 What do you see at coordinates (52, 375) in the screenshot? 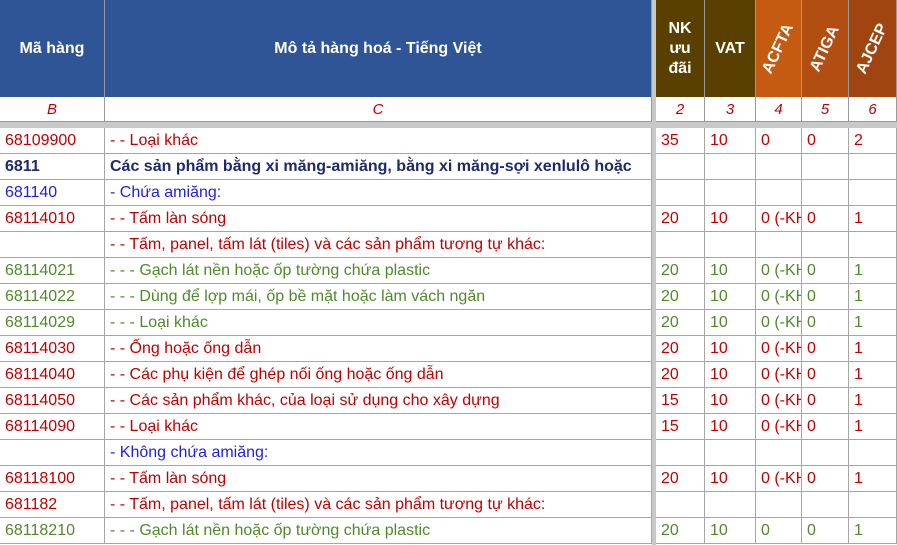
I see `cell-code: 68114040` at bounding box center [52, 375].